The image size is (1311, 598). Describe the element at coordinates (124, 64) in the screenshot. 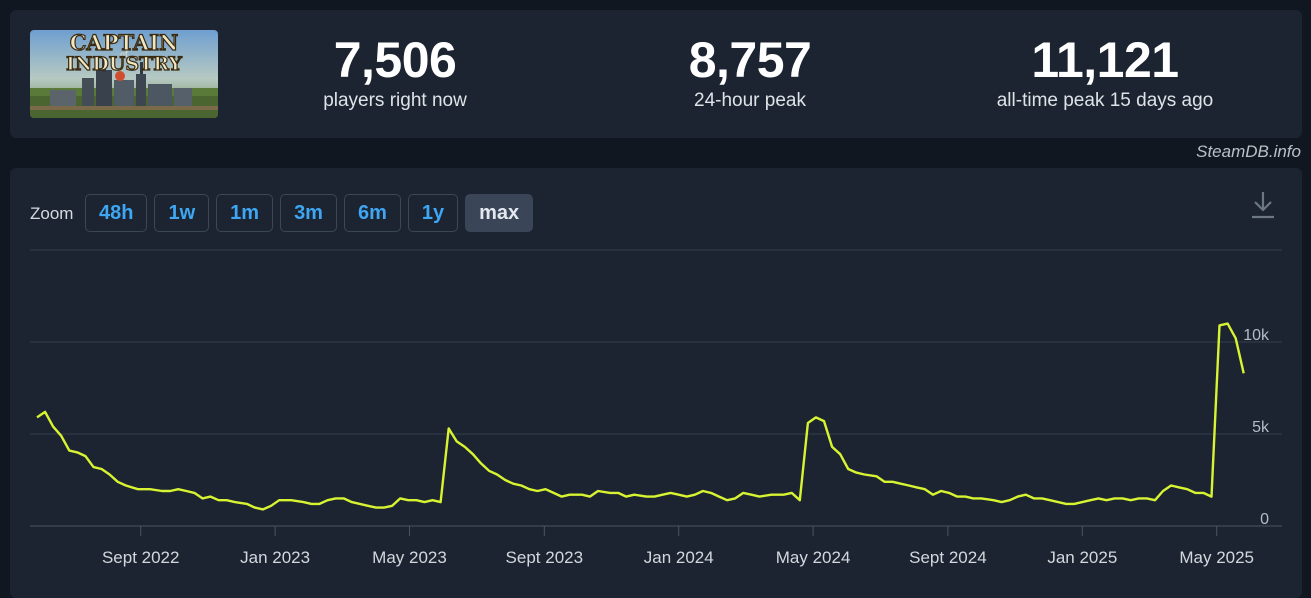

I see `logo-line2: INDUSTRY` at that location.